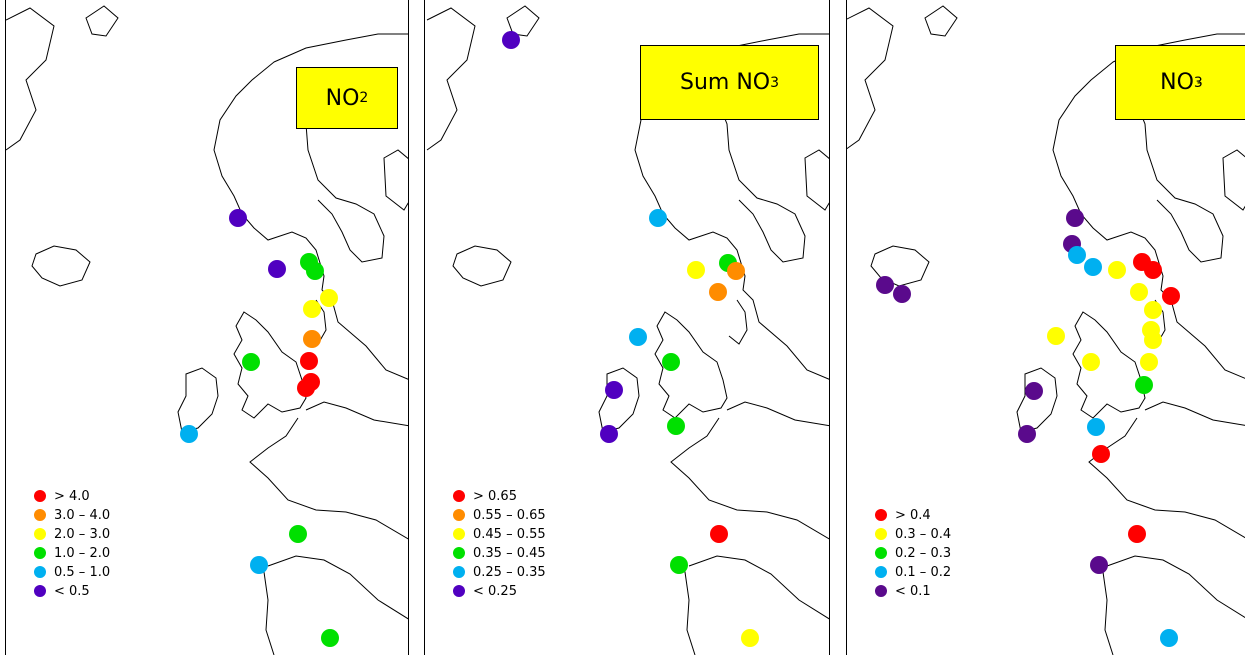  What do you see at coordinates (347, 98) in the screenshot?
I see `map-title: NO 2` at bounding box center [347, 98].